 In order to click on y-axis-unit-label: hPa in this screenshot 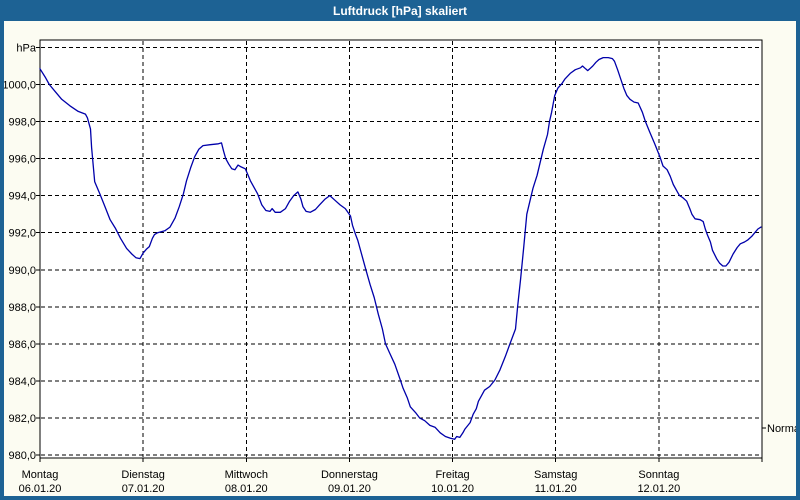, I will do `click(26, 48)`.